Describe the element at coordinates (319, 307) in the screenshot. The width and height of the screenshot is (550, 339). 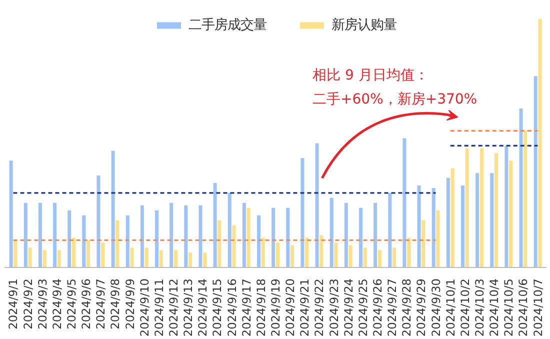
I see `x-tick-label: 2024/9/22` at that location.